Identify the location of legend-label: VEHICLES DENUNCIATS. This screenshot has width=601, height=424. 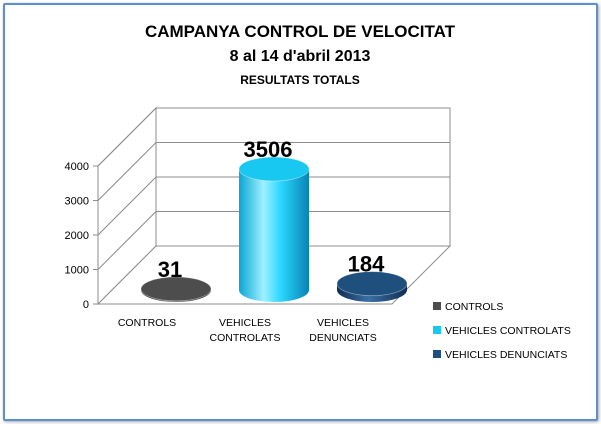
(506, 355).